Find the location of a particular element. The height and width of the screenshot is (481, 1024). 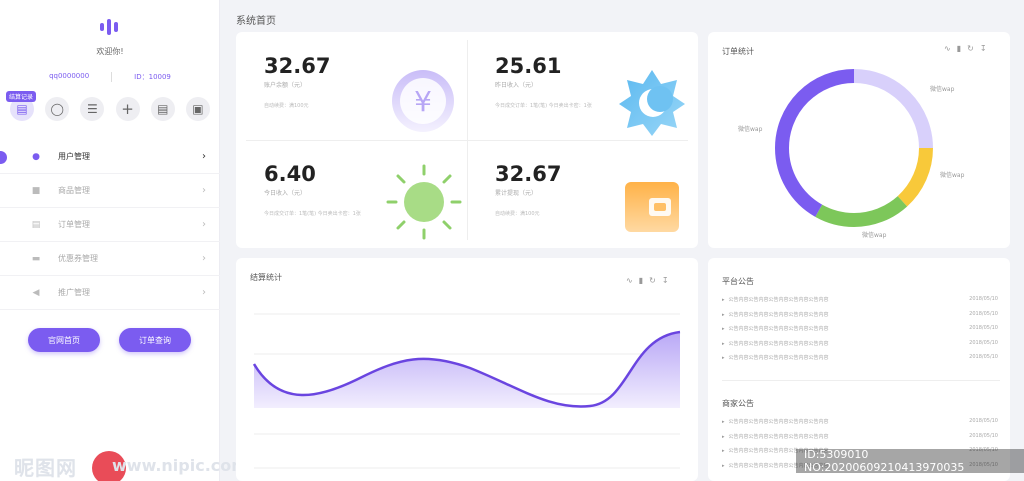

sidebar-item-user: ● 用户管理 › is located at coordinates (110, 157).